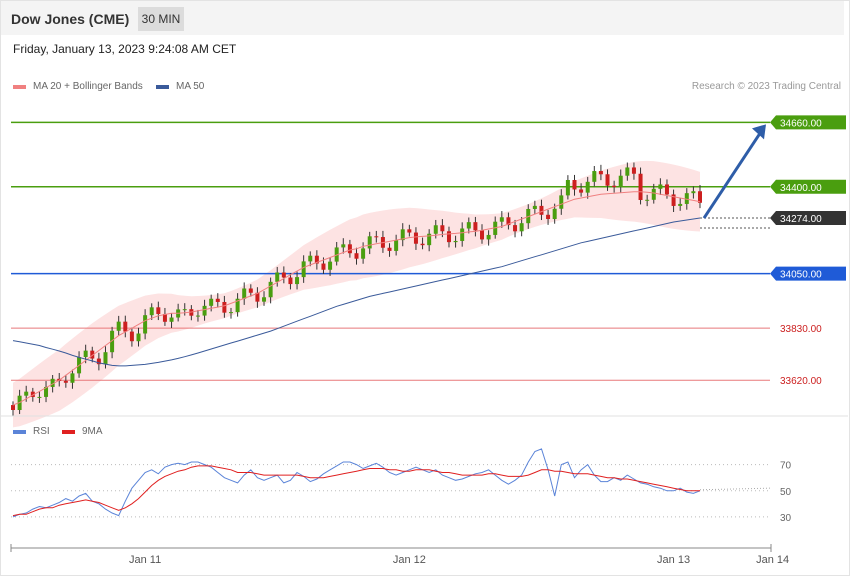 This screenshot has width=850, height=576. What do you see at coordinates (78, 86) in the screenshot?
I see `legend-ma20: MA 20 + Bollinger Bands` at bounding box center [78, 86].